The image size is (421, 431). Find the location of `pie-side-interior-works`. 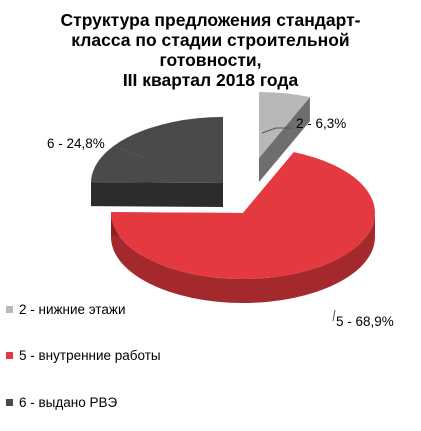

pie-side-interior-works is located at coordinates (243, 258).